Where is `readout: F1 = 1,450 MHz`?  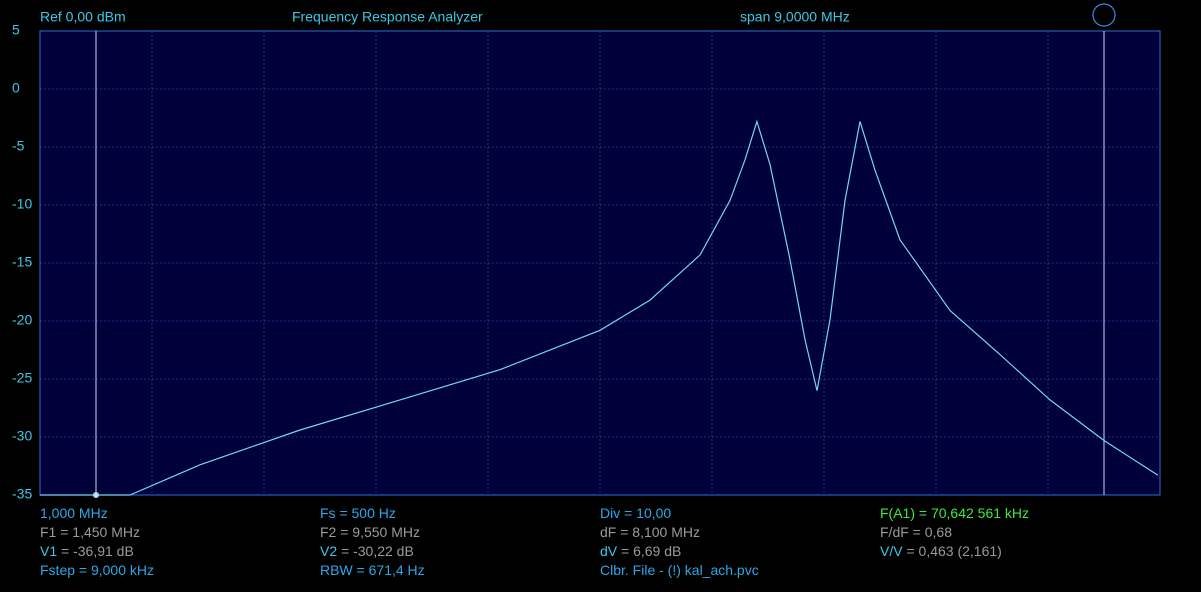
readout: F1 = 1,450 MHz is located at coordinates (90, 532).